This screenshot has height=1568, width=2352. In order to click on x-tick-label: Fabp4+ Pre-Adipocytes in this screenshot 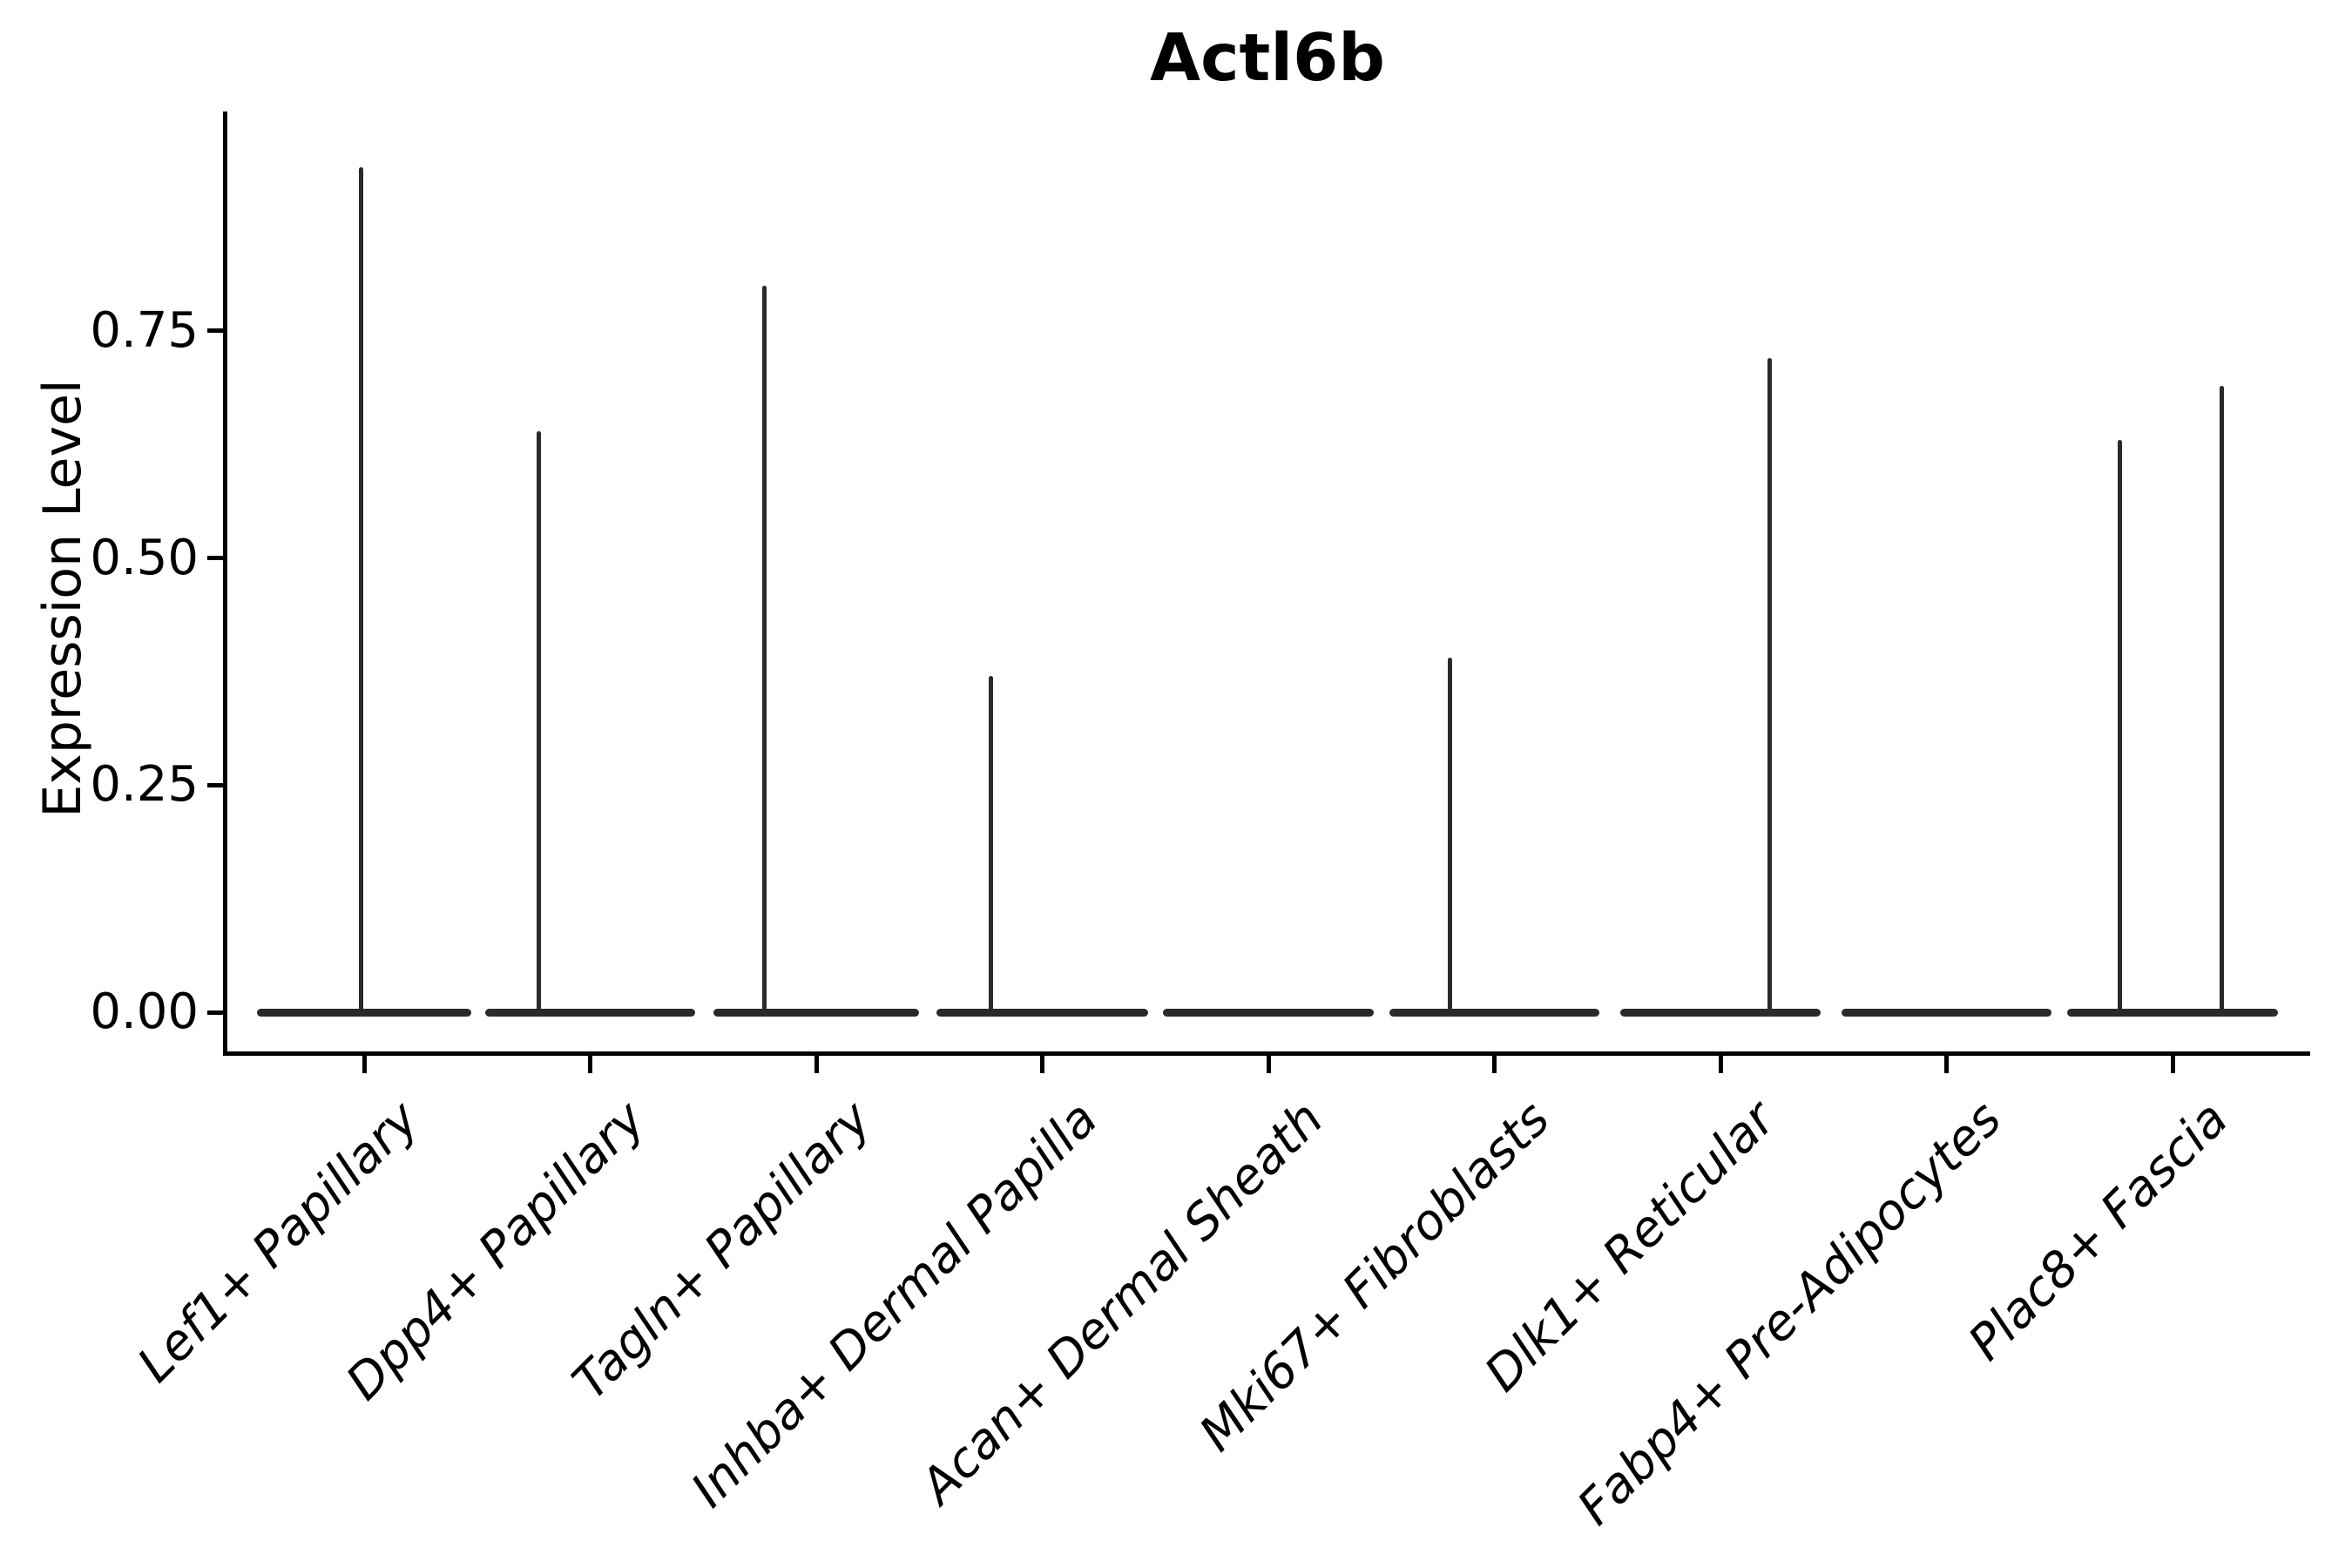, I will do `click(1790, 1314)`.